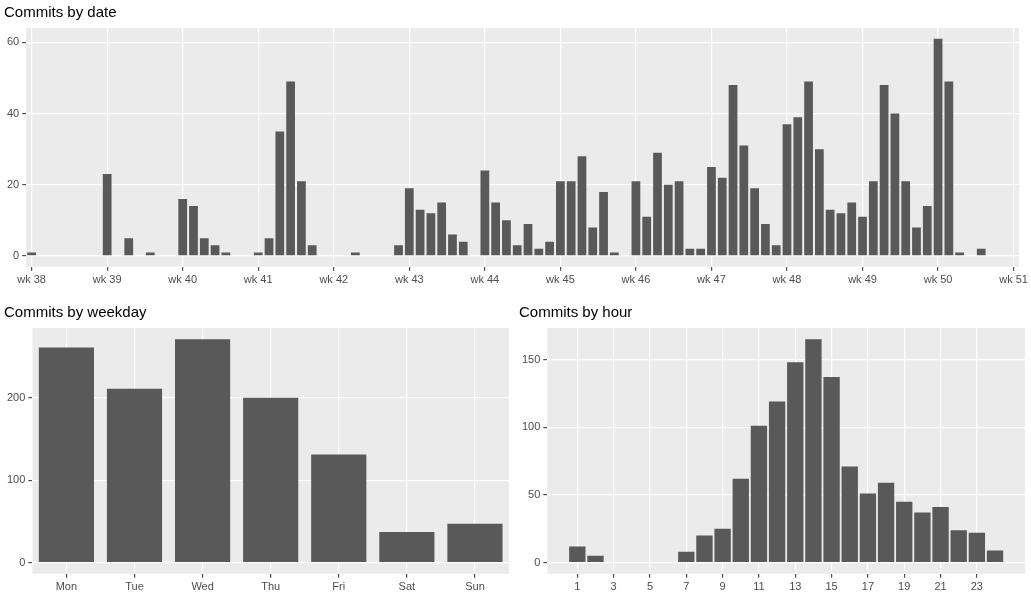  I want to click on x-tick-label: 23, so click(976, 586).